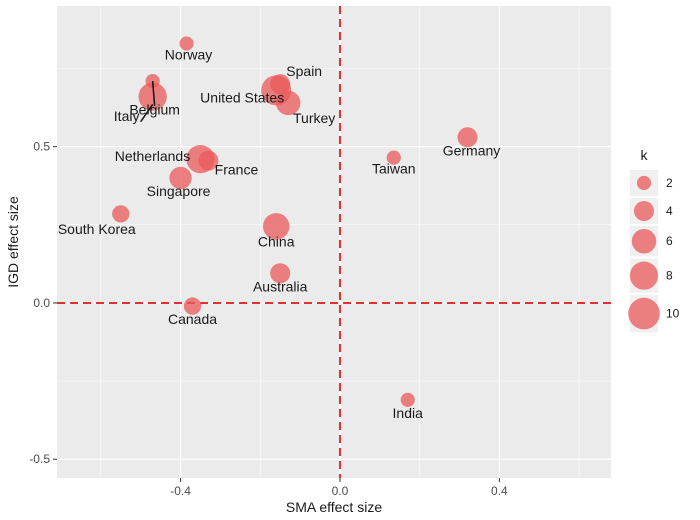 The height and width of the screenshot is (520, 700). I want to click on point-label: Germany, so click(472, 150).